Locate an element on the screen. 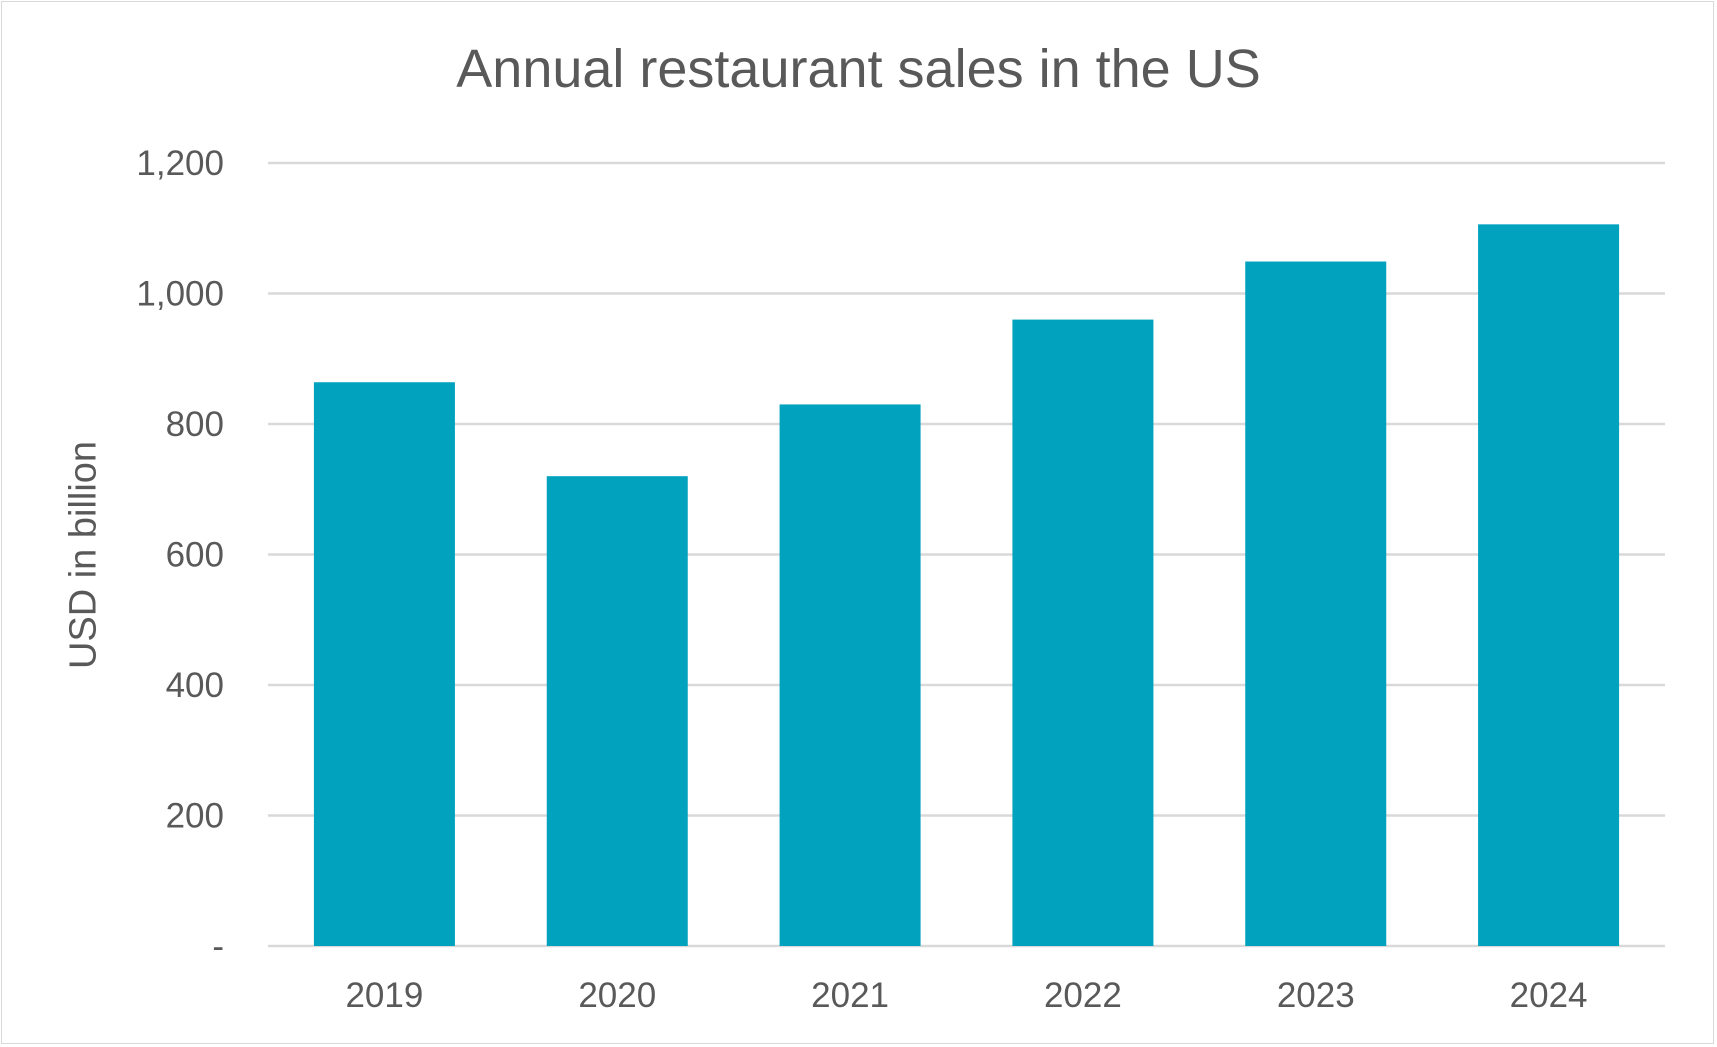 This screenshot has height=1047, width=1717. x-tick-label: 2023 is located at coordinates (1316, 995).